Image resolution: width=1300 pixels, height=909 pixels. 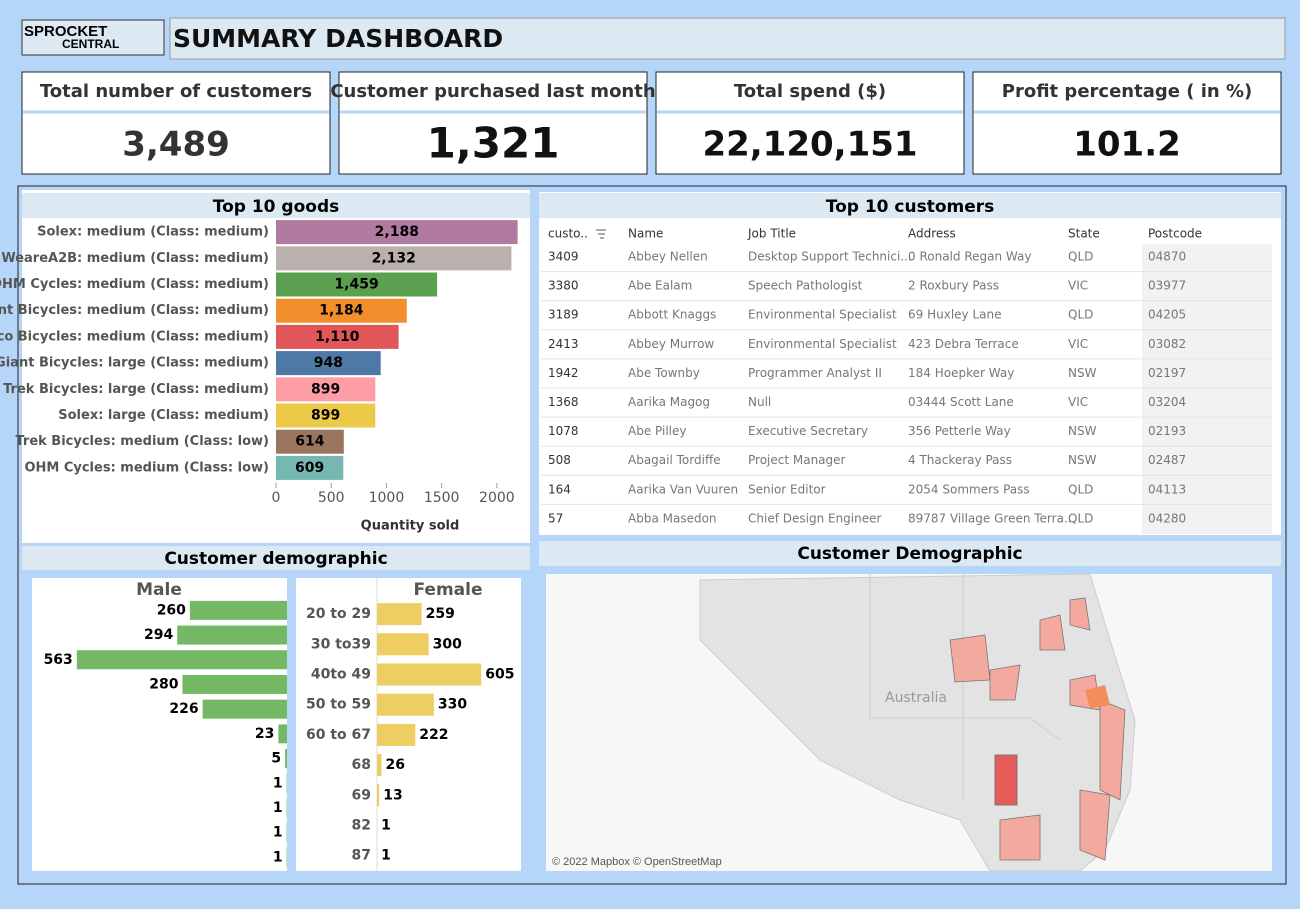 What do you see at coordinates (338, 705) in the screenshot?
I see `category-label: 50 to 59` at bounding box center [338, 705].